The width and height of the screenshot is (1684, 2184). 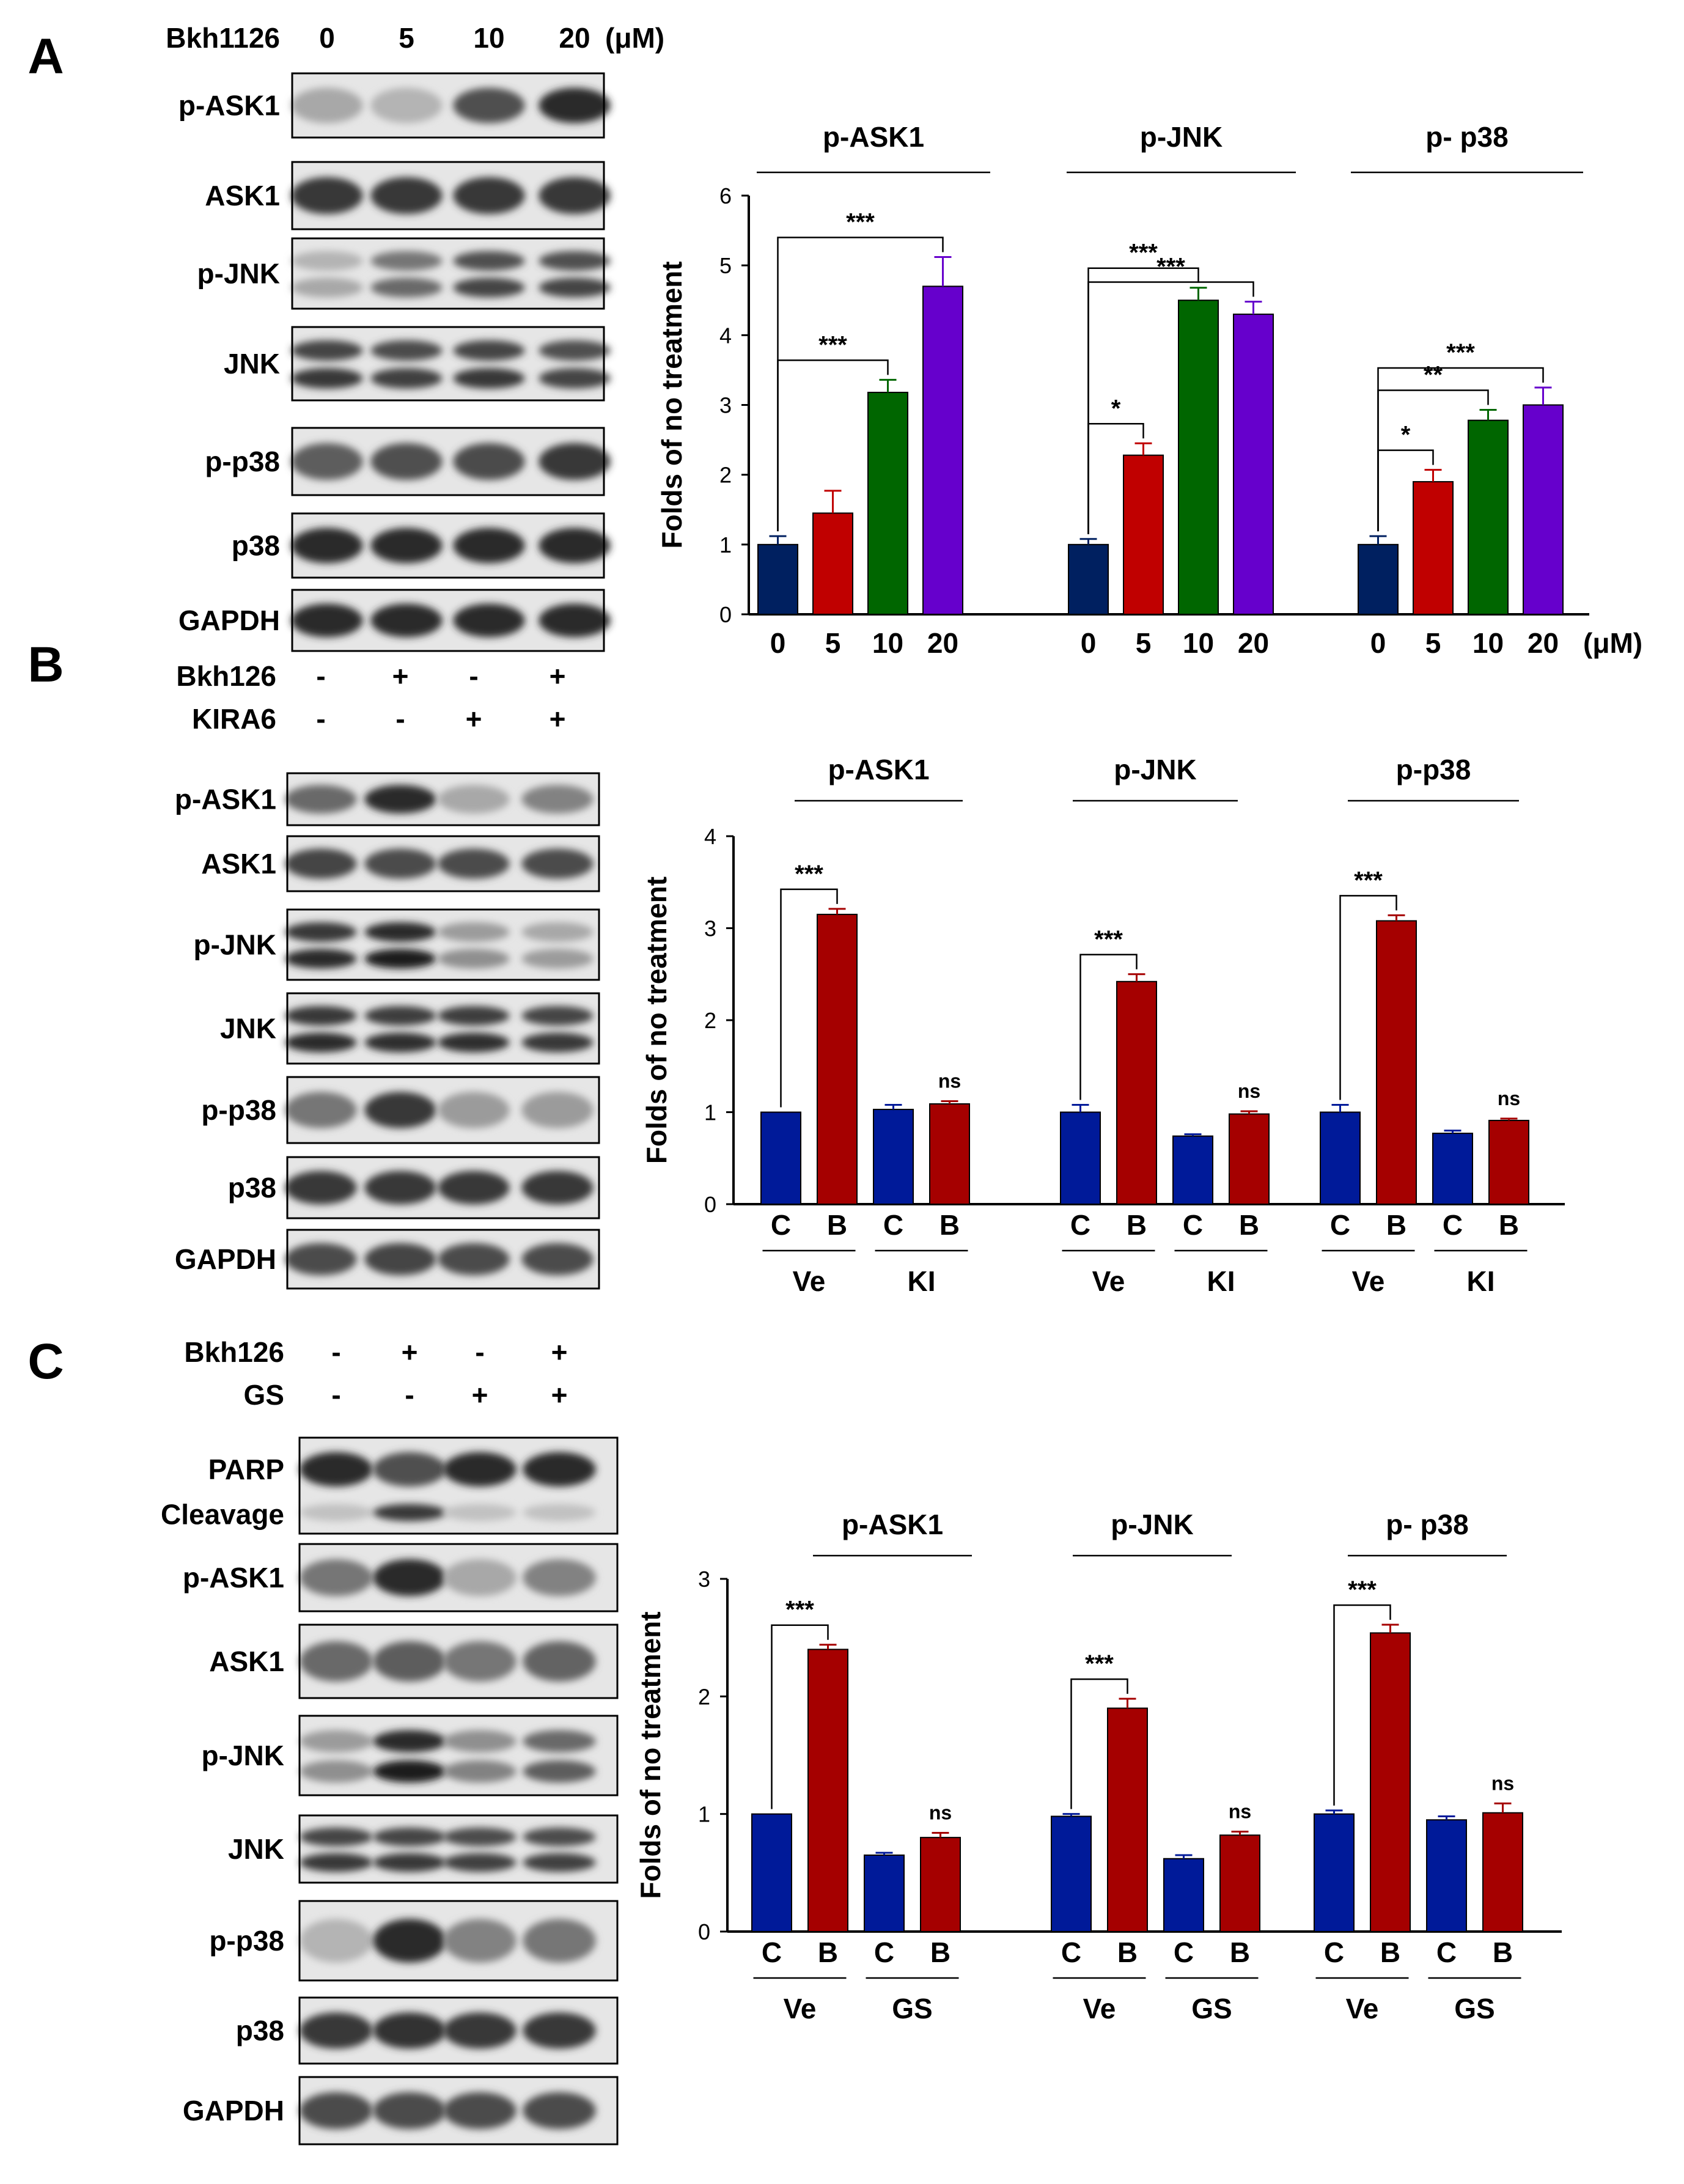 I want to click on y-tick-label: 5, so click(x=725, y=265).